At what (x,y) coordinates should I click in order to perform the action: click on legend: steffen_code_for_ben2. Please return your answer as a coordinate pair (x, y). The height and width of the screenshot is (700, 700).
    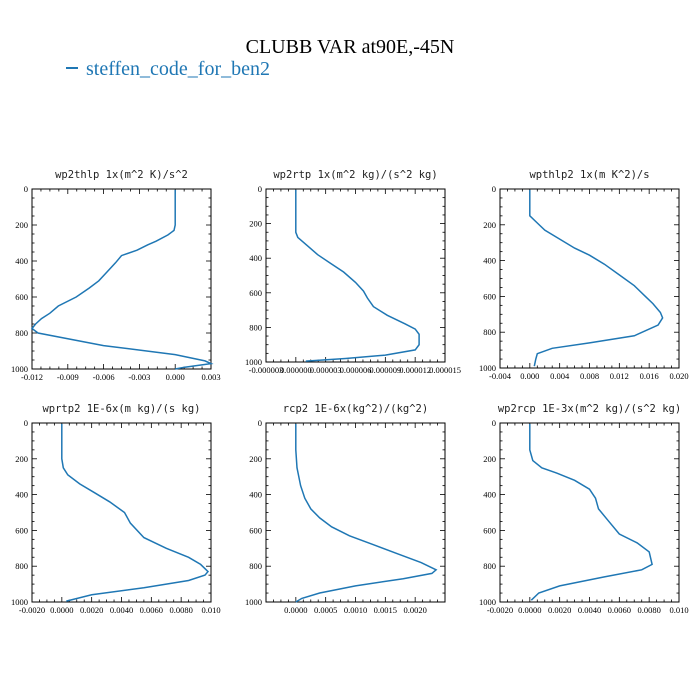
    Looking at the image, I should click on (168, 69).